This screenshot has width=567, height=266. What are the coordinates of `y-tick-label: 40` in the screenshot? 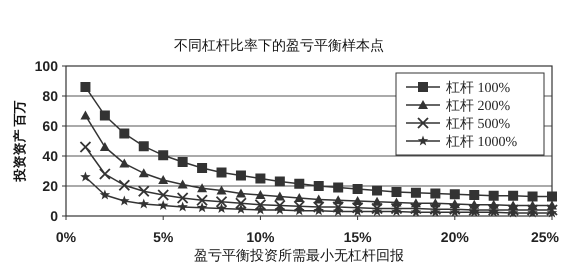 It's located at (50, 156).